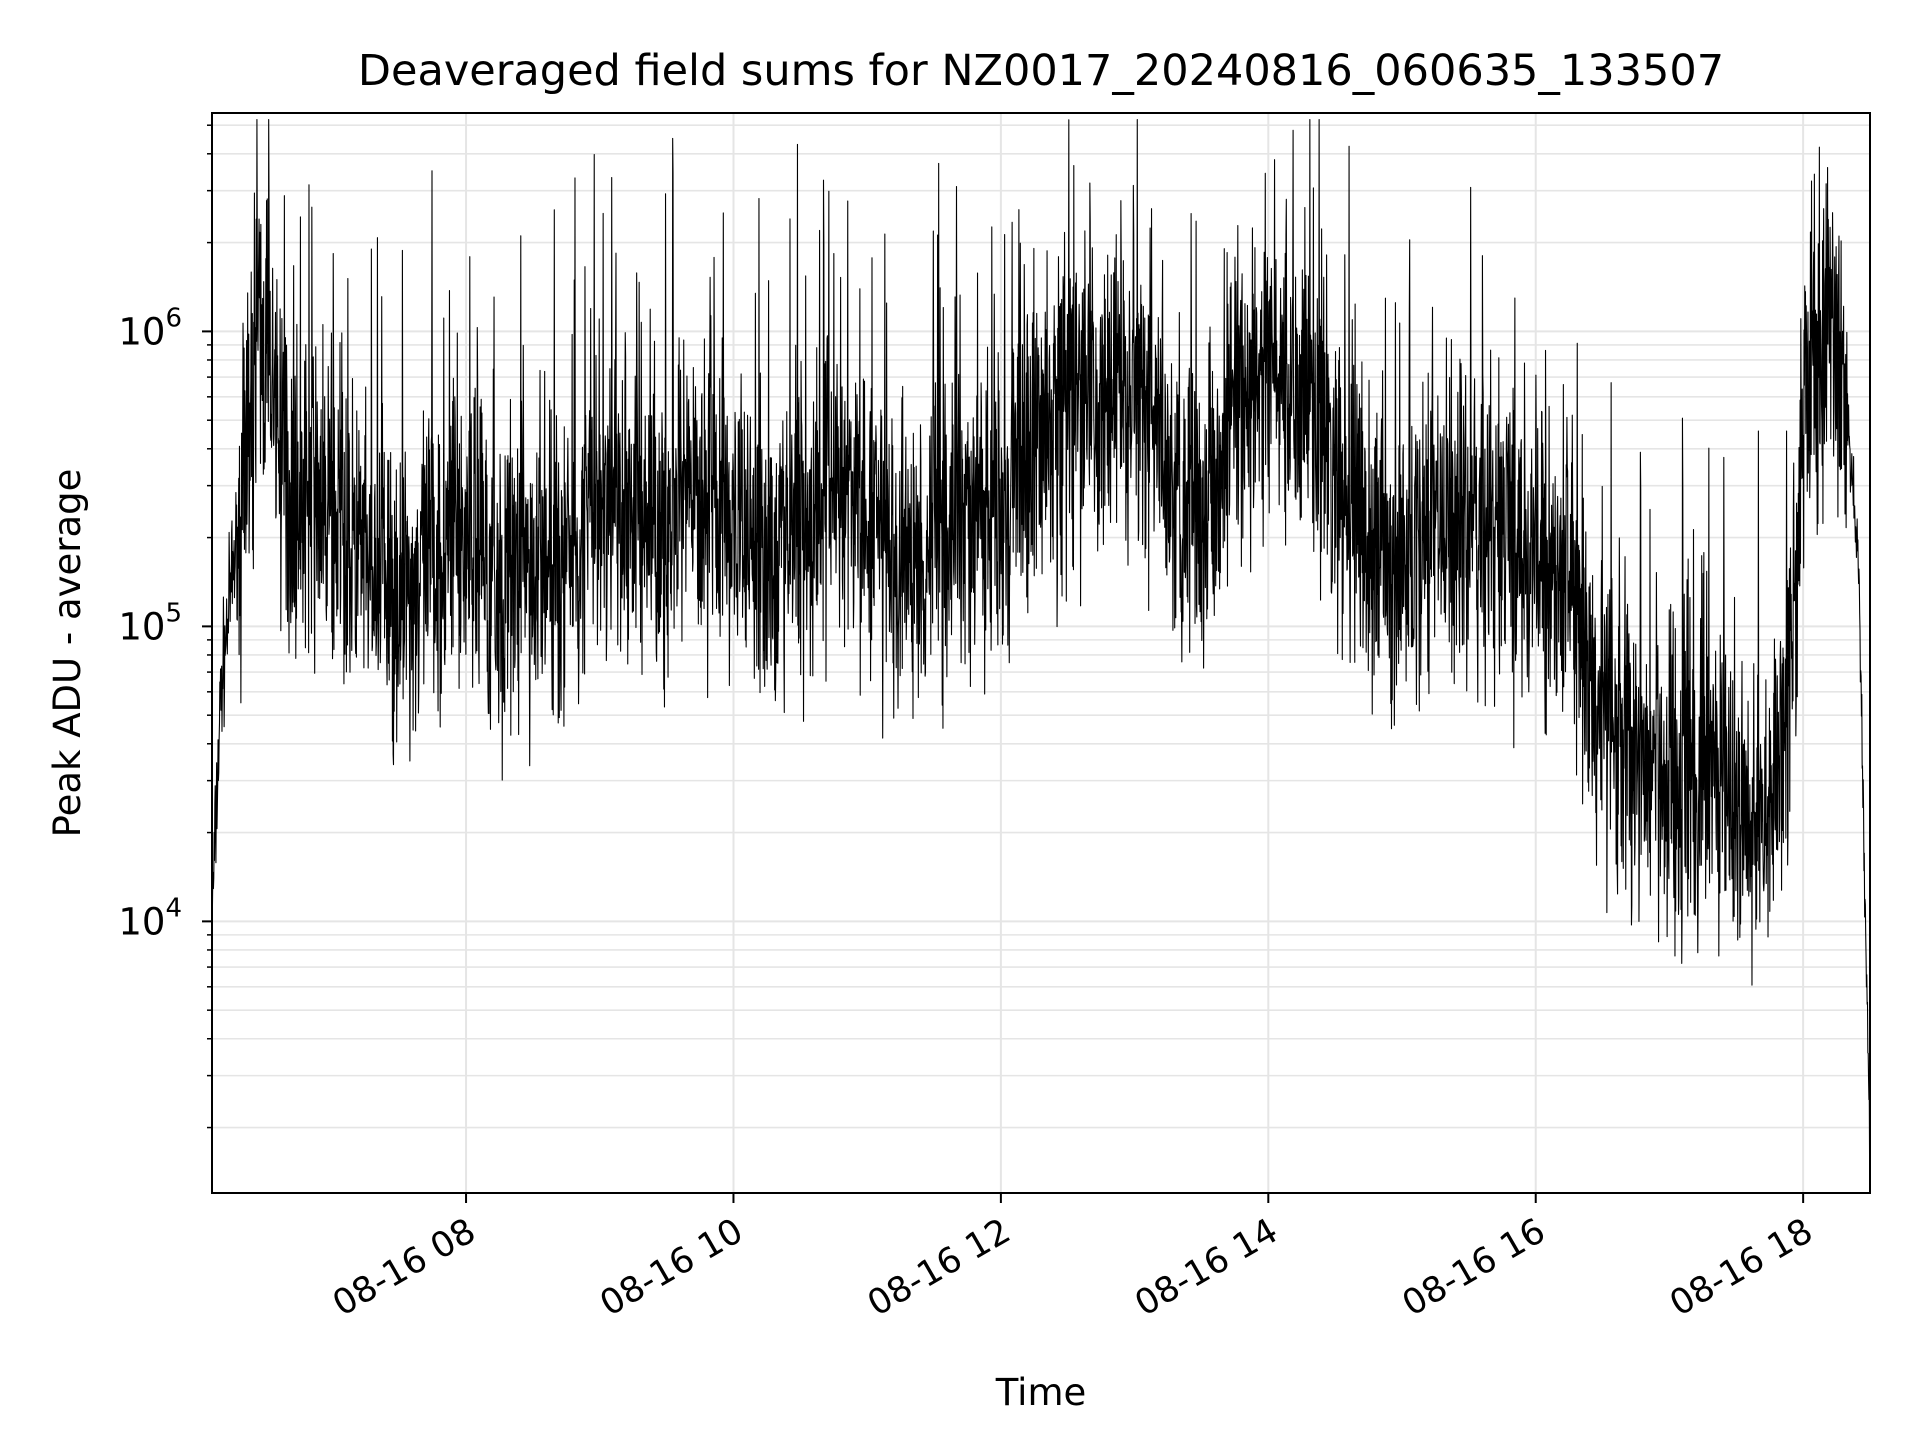 Image resolution: width=1920 pixels, height=1440 pixels. Describe the element at coordinates (1041, 1392) in the screenshot. I see `x-axis-label: Time` at that location.